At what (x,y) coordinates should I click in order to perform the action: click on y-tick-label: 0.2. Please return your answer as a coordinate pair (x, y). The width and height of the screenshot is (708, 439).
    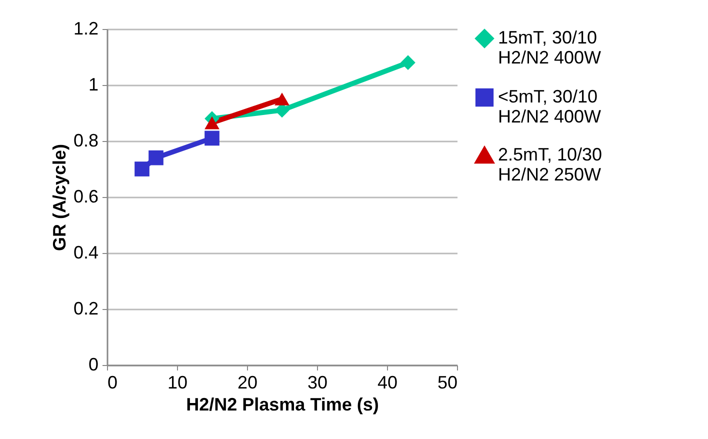
    Looking at the image, I should click on (85, 308).